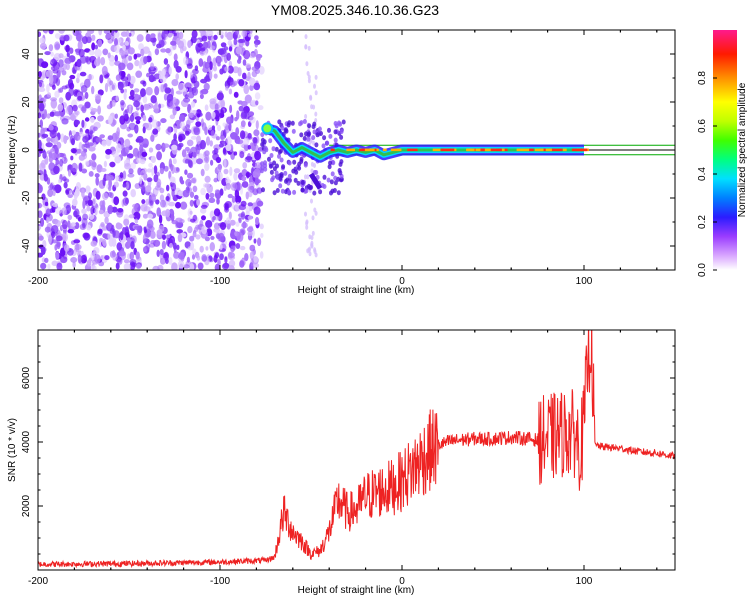 The height and width of the screenshot is (600, 750). Describe the element at coordinates (424, 142) in the screenshot. I see `signal-track-inner` at that location.